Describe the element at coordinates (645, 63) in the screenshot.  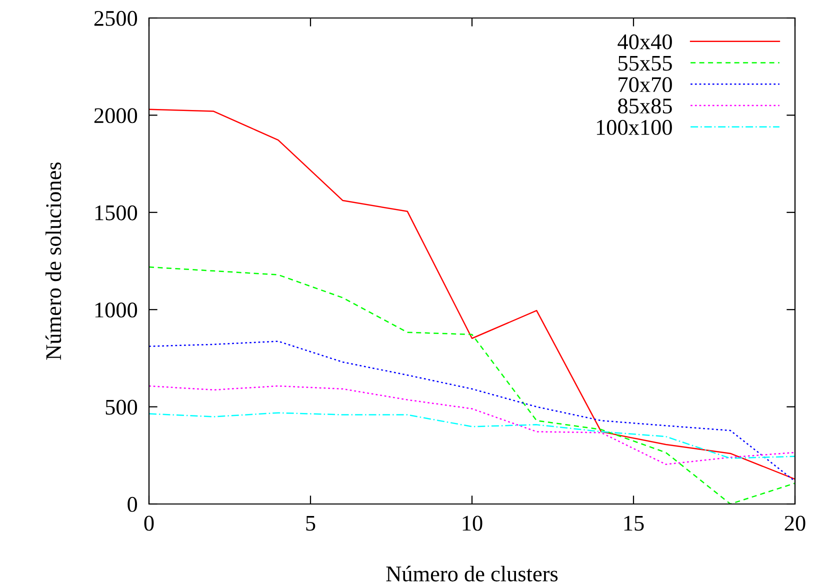
I see `legend-label: 55x55` at that location.